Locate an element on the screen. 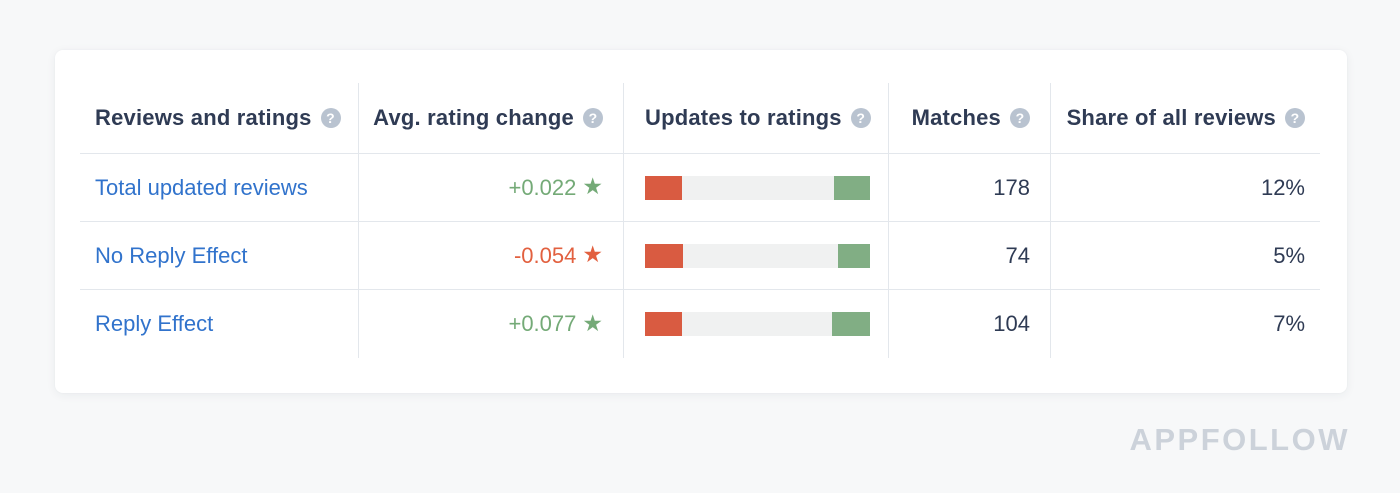 The image size is (1400, 493). column-header-reviews-and-ratings: Reviews and ratings ? is located at coordinates (219, 118).